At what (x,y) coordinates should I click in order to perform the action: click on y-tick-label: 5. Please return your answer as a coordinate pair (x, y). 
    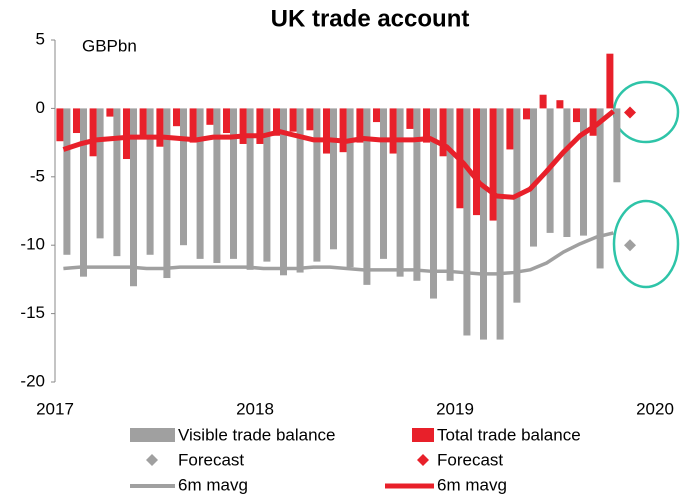
    Looking at the image, I should click on (40, 38).